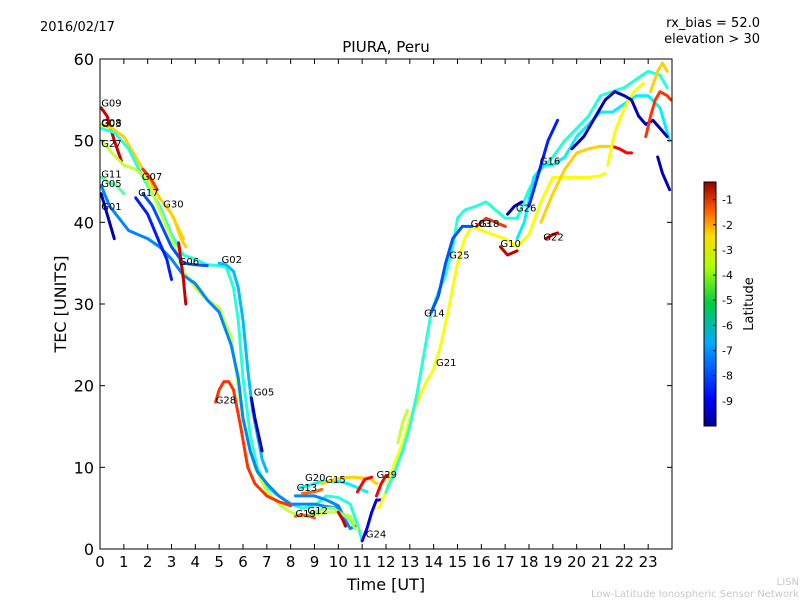 The height and width of the screenshot is (600, 800). What do you see at coordinates (219, 562) in the screenshot?
I see `x-tick-label: 5` at bounding box center [219, 562].